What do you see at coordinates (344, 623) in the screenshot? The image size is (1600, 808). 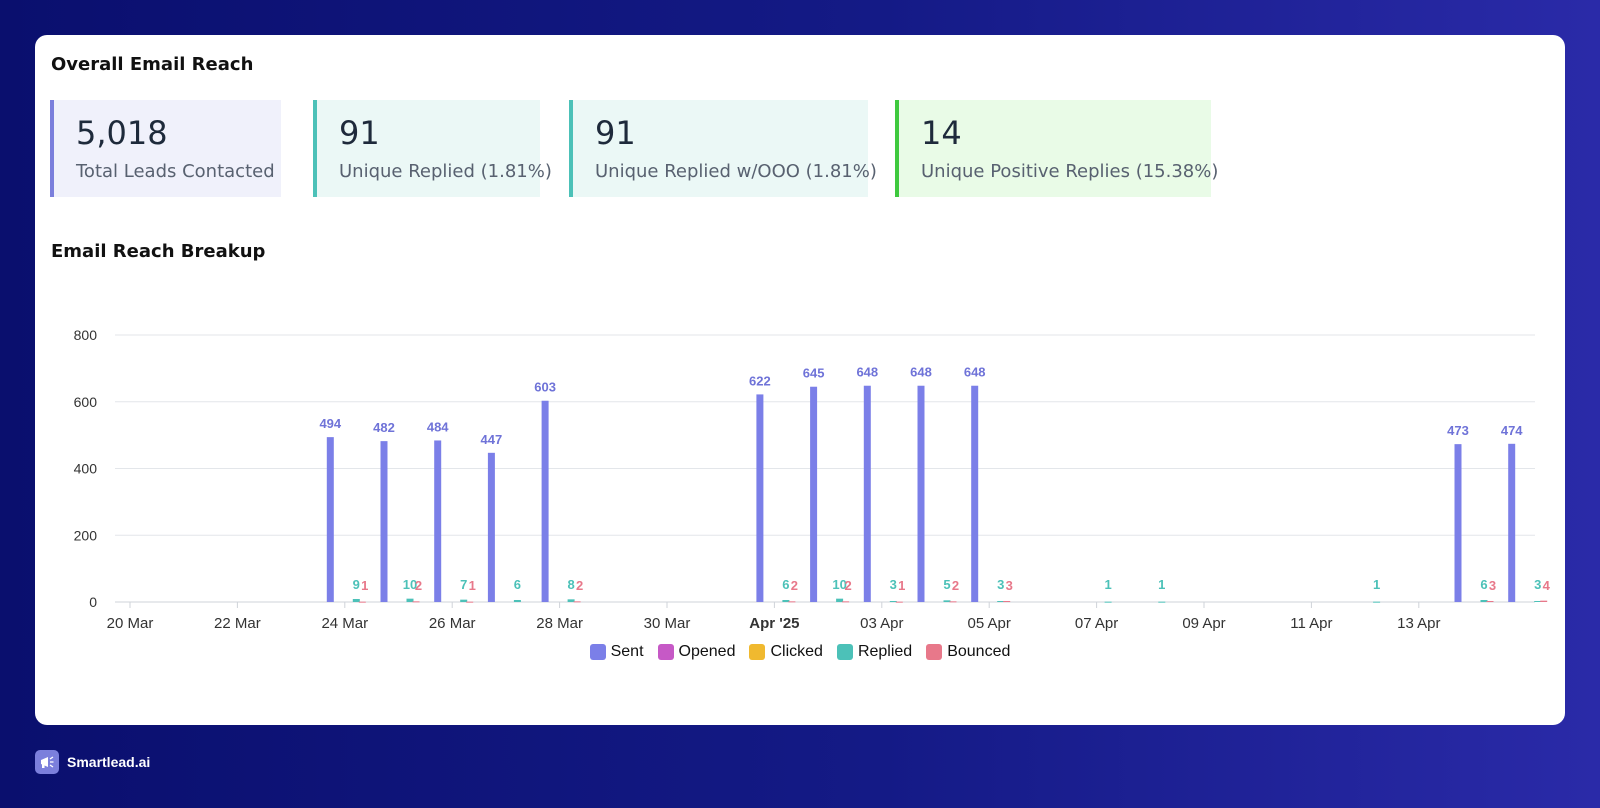 I see `x-tick-label: 24 Mar` at bounding box center [344, 623].